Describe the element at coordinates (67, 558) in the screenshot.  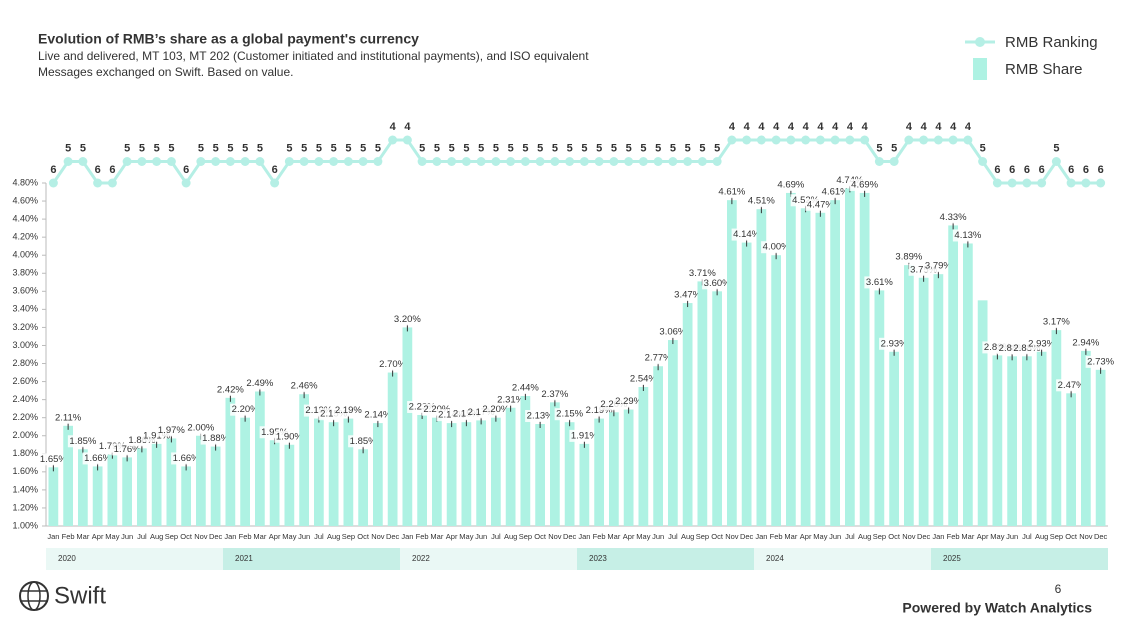
I see `year-label: 2020` at that location.